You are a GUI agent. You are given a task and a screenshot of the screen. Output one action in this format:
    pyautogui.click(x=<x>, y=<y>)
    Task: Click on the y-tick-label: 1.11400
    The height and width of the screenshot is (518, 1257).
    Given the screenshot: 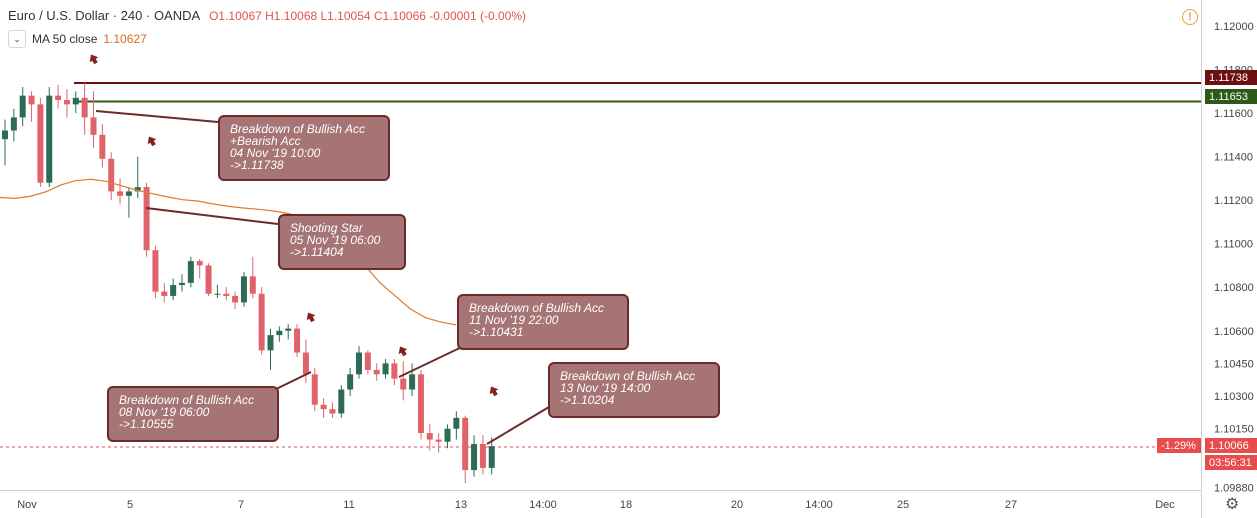 What is the action you would take?
    pyautogui.click(x=1233, y=158)
    